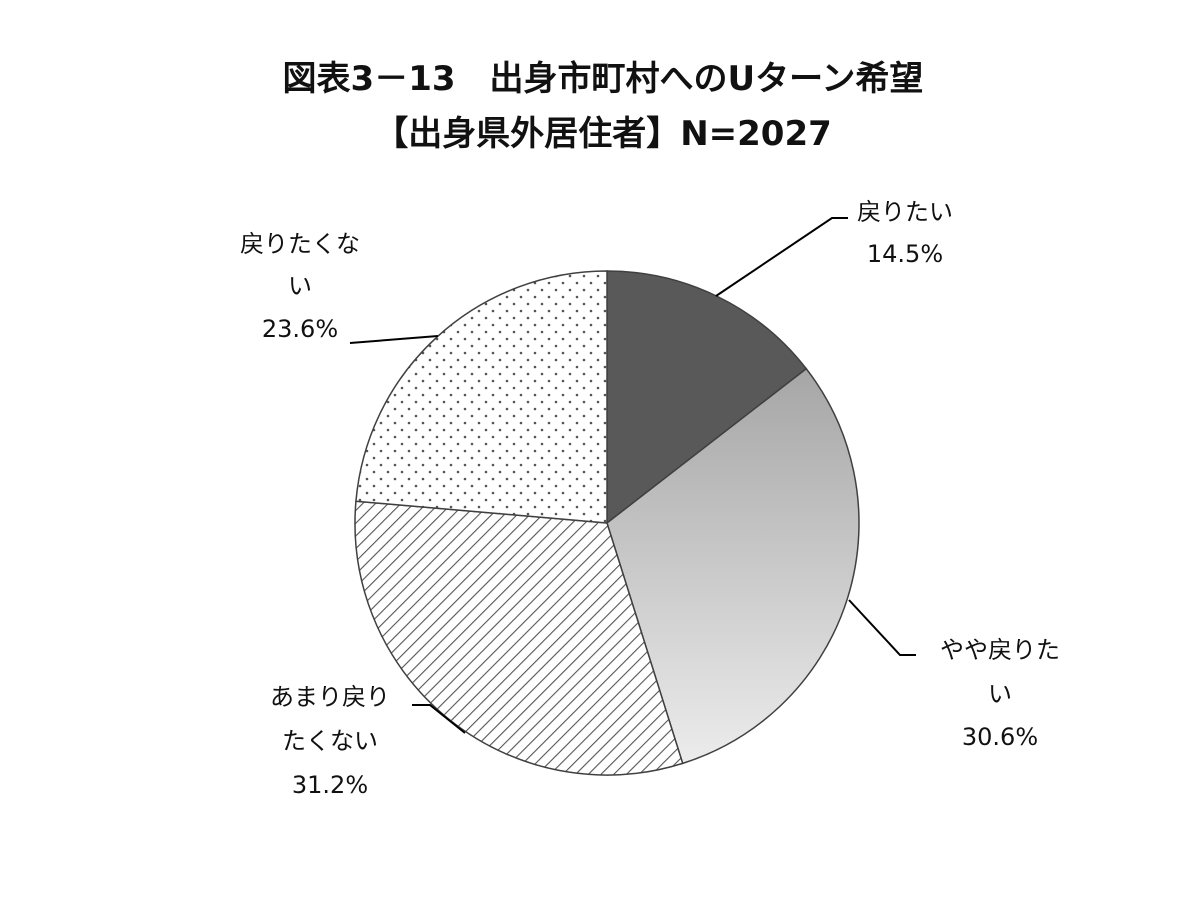 The image size is (1200, 900). What do you see at coordinates (300, 244) in the screenshot?
I see `slice-label-4-line-1: 戻りたくな` at bounding box center [300, 244].